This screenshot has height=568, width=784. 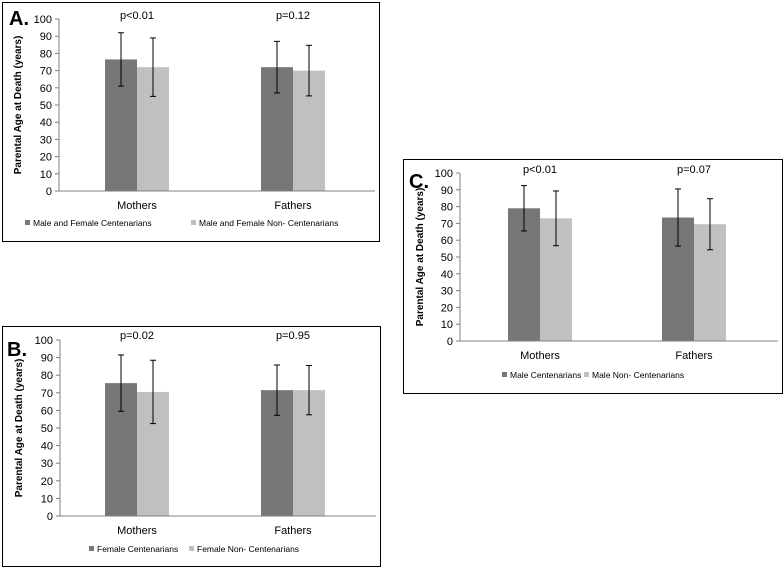 What do you see at coordinates (46, 89) in the screenshot?
I see `chart-a-y-tick-label: 60` at bounding box center [46, 89].